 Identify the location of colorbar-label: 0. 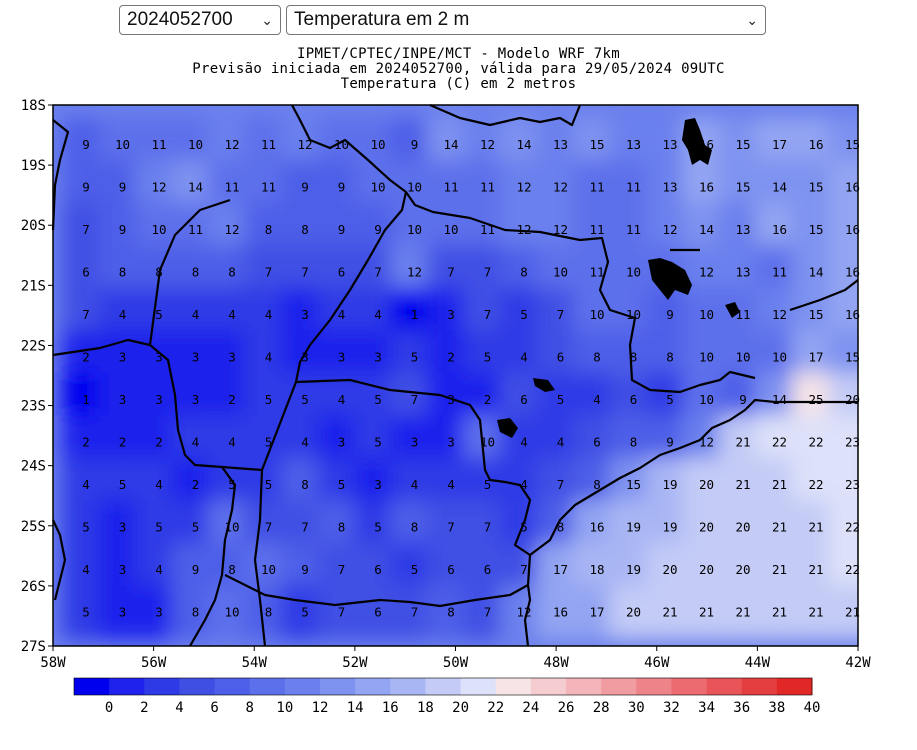
(109, 708).